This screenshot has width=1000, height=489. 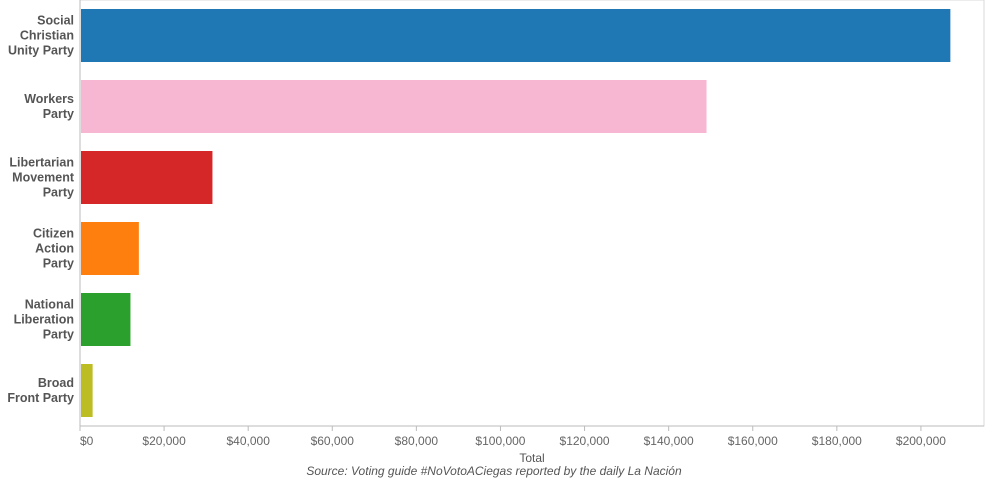 What do you see at coordinates (669, 441) in the screenshot?
I see `x-tick-label-8: $140,000` at bounding box center [669, 441].